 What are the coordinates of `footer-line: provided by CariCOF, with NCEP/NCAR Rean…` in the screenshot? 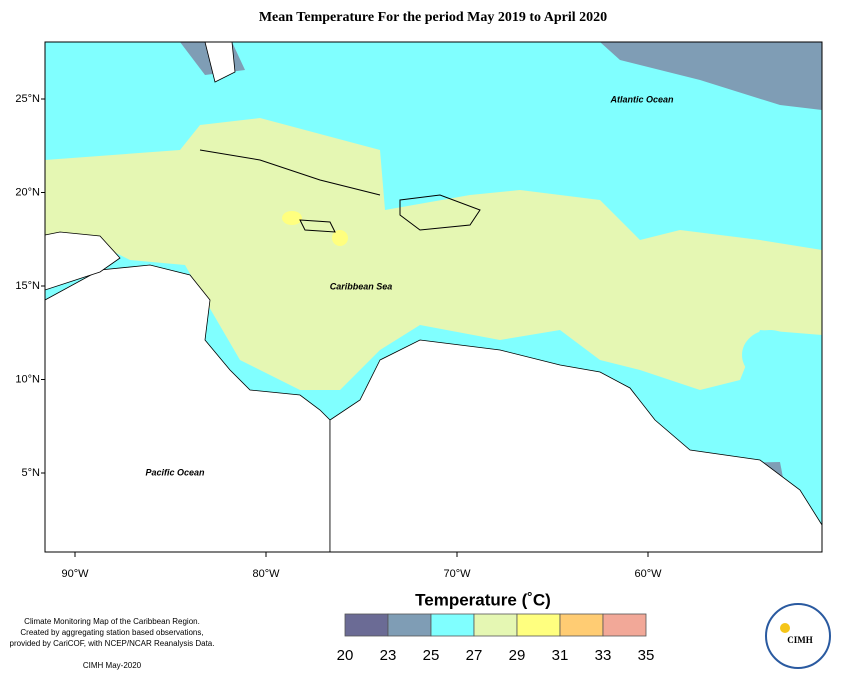 It's located at (112, 643).